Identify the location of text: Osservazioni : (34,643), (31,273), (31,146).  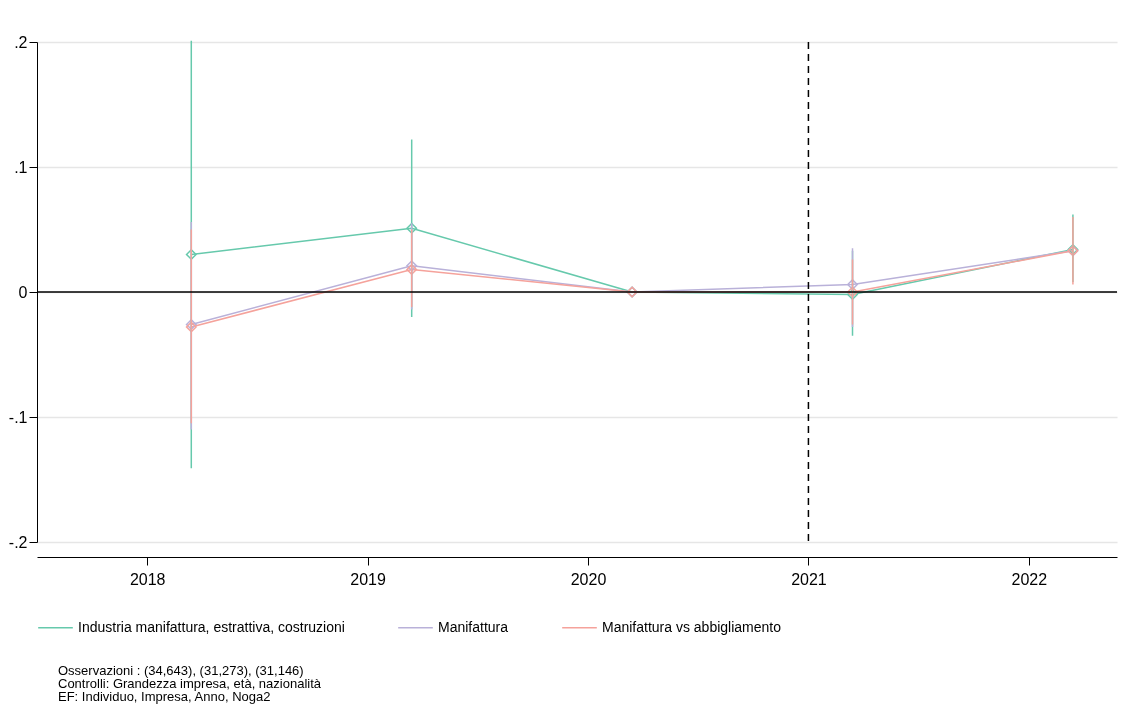
(181, 670).